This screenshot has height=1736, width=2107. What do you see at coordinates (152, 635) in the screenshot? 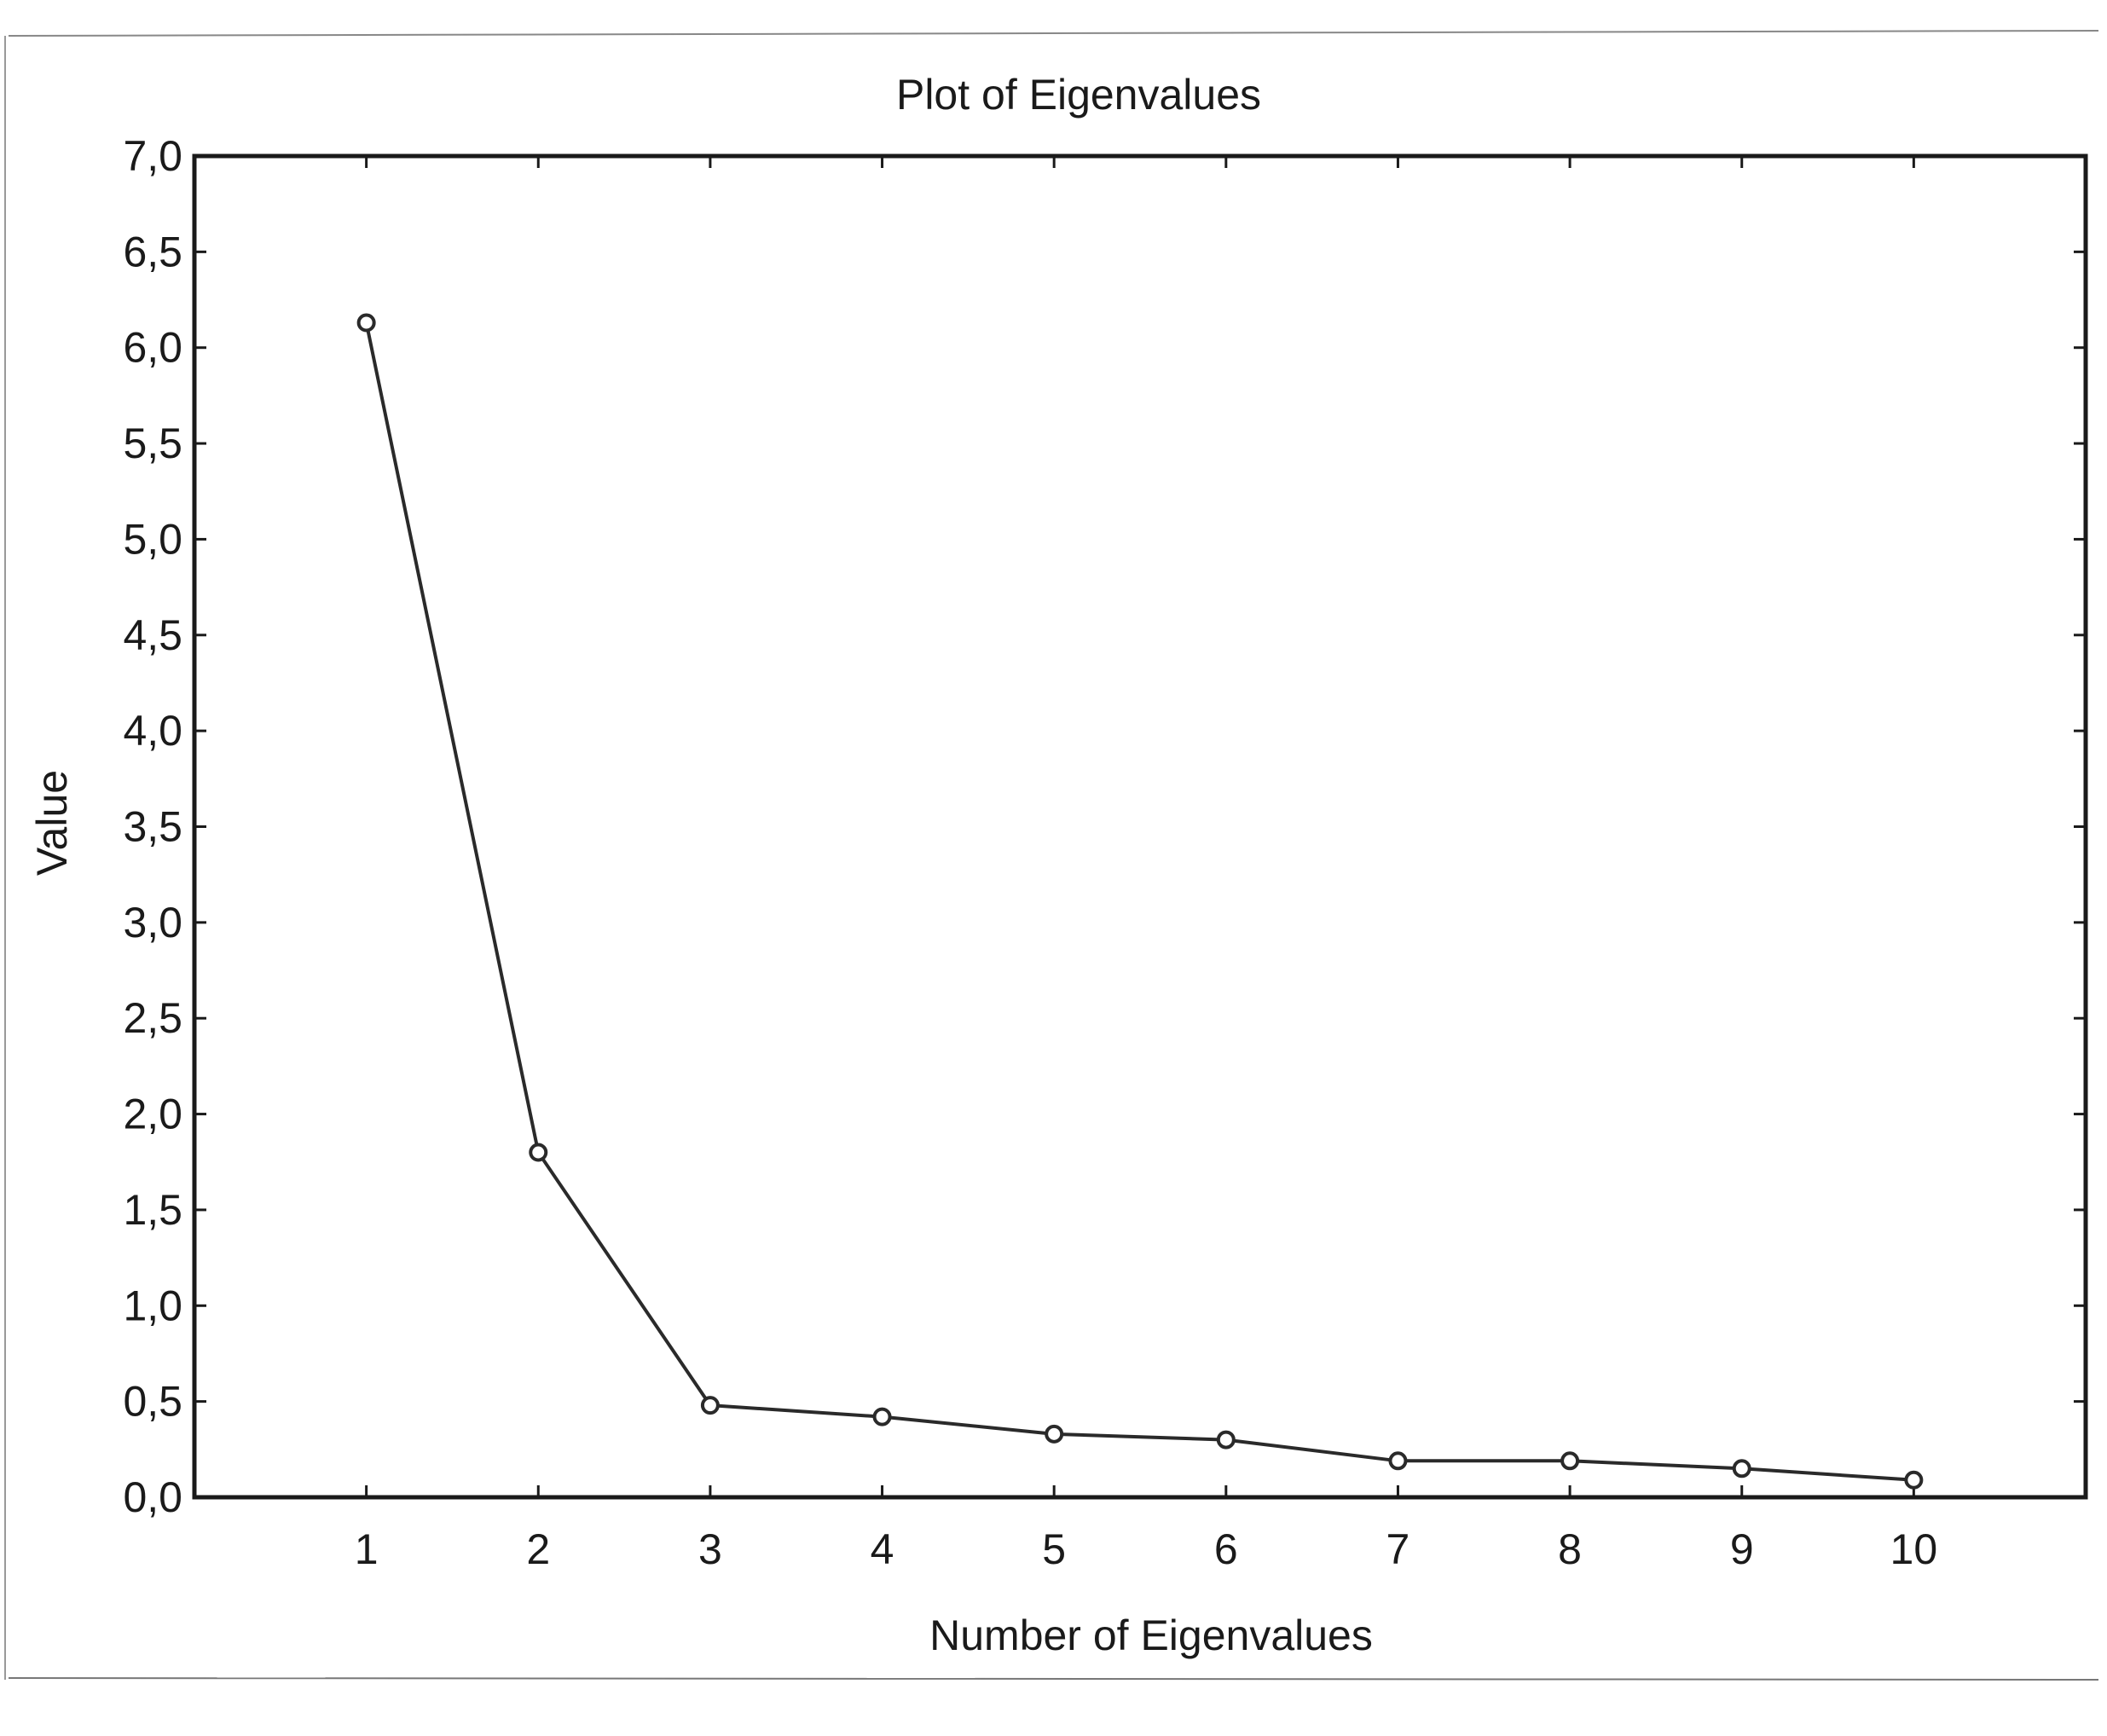
I see `y-tick-label: 4,5` at bounding box center [152, 635].